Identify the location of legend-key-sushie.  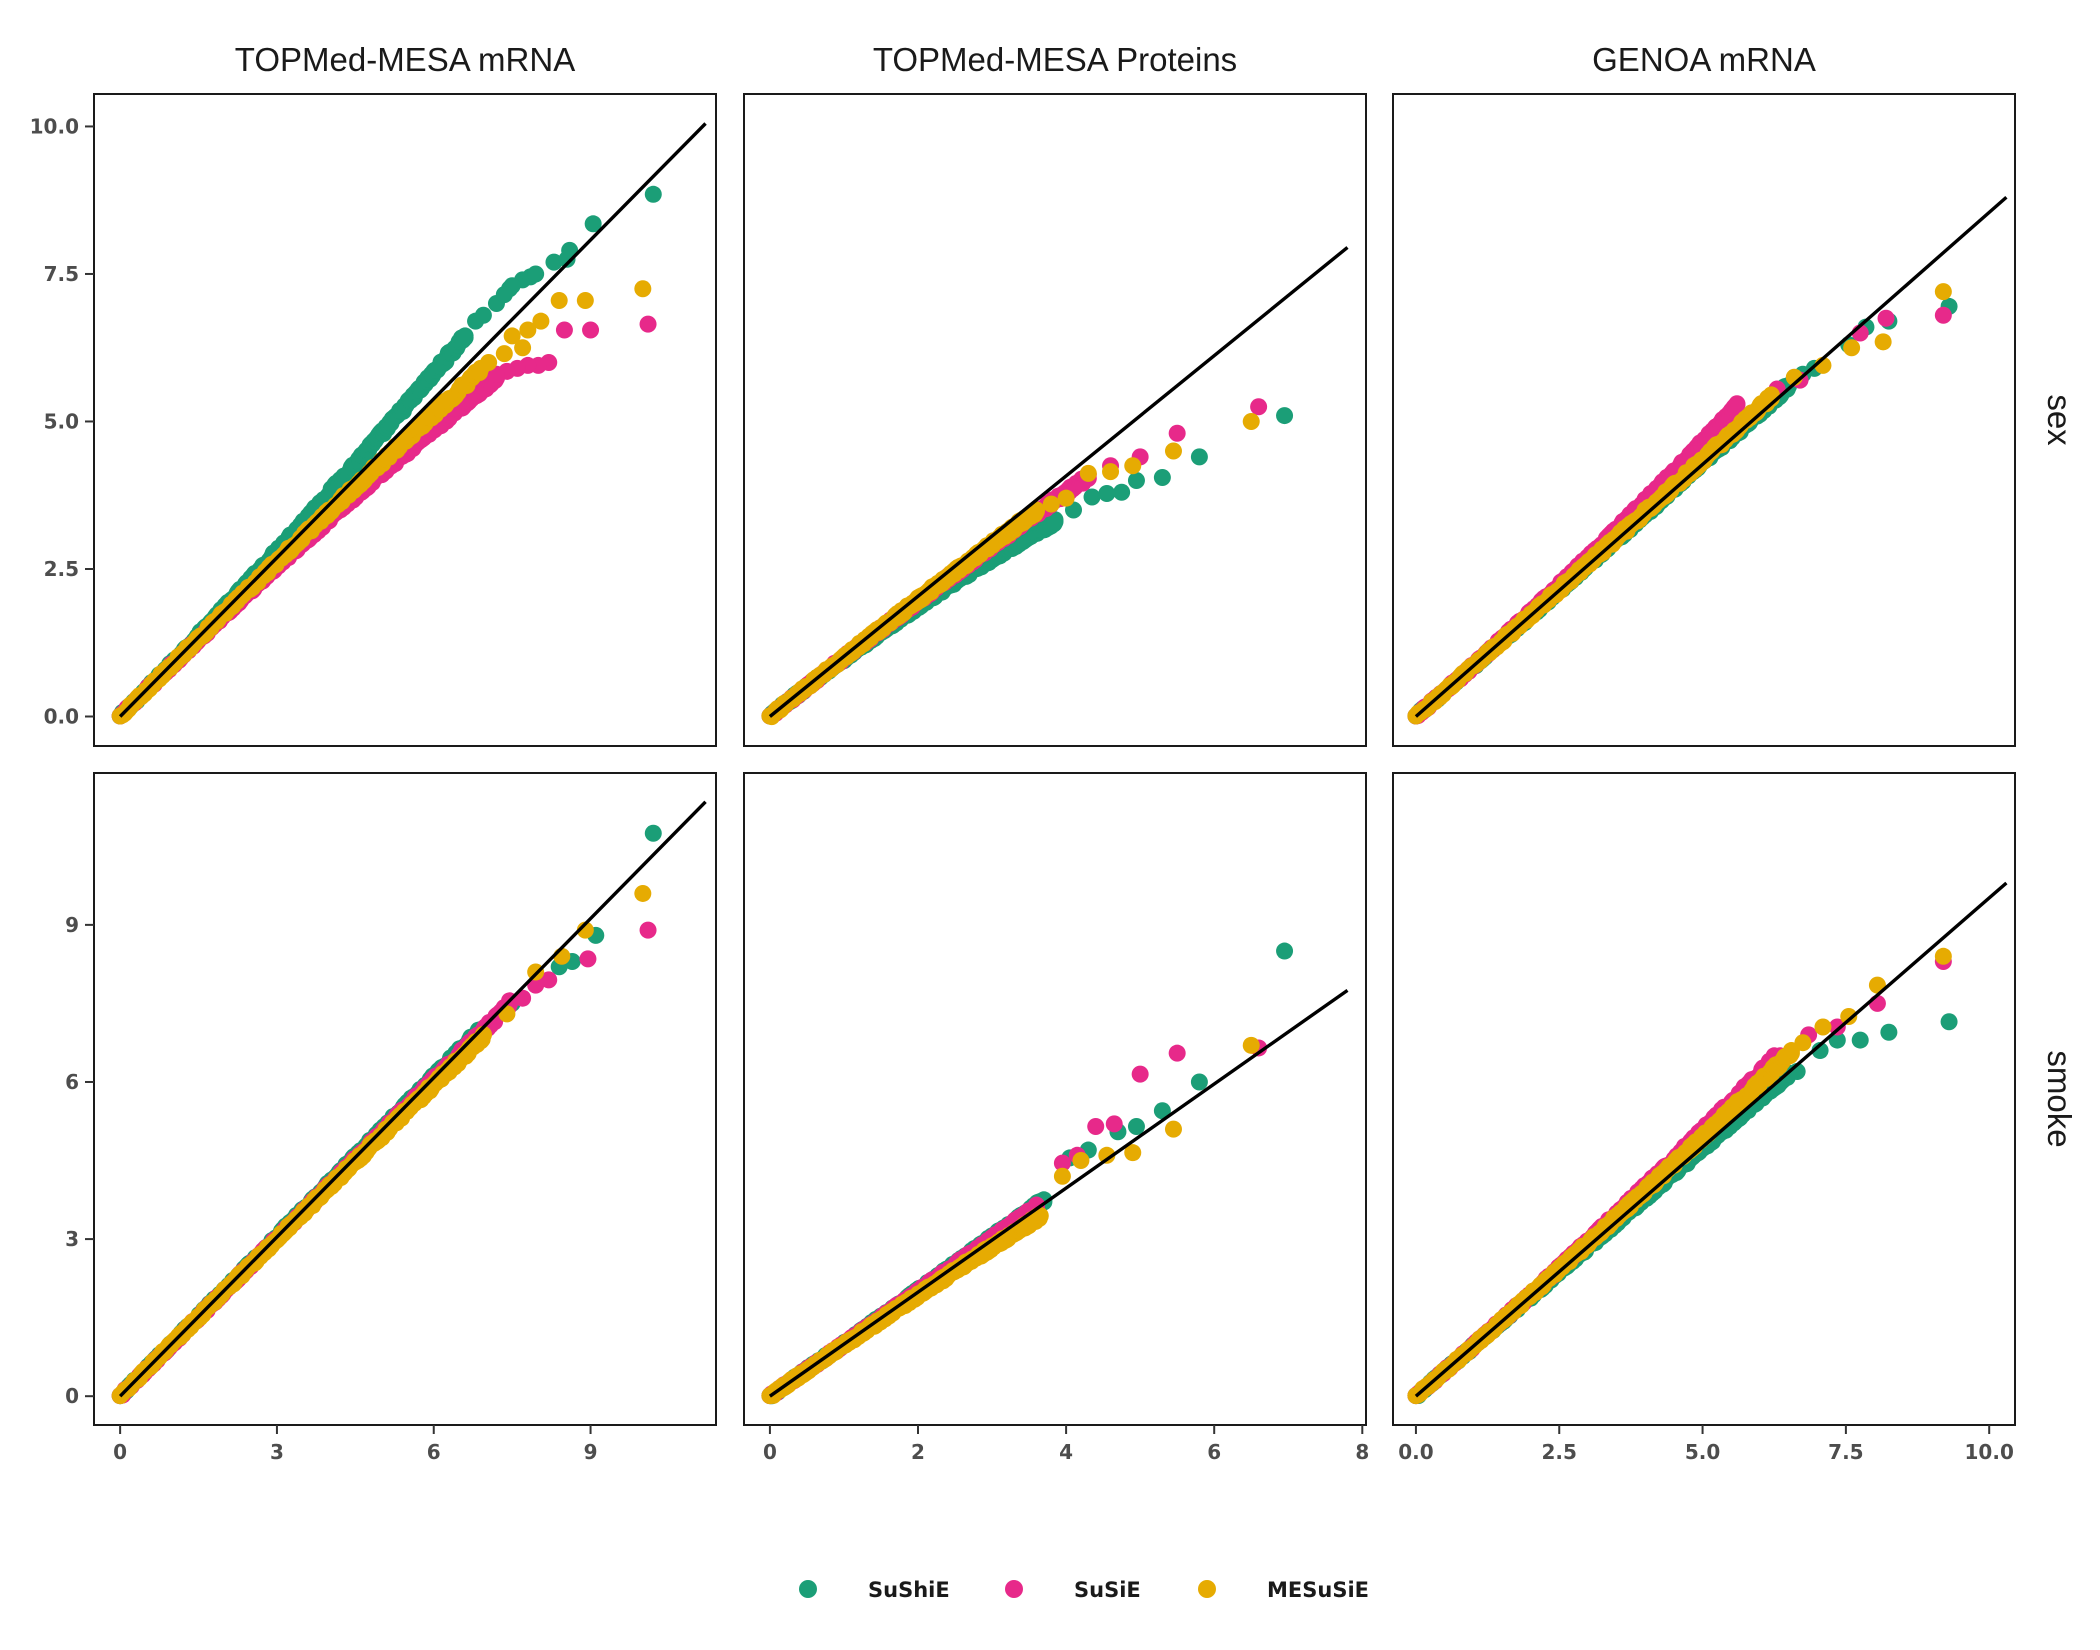
(808, 1589).